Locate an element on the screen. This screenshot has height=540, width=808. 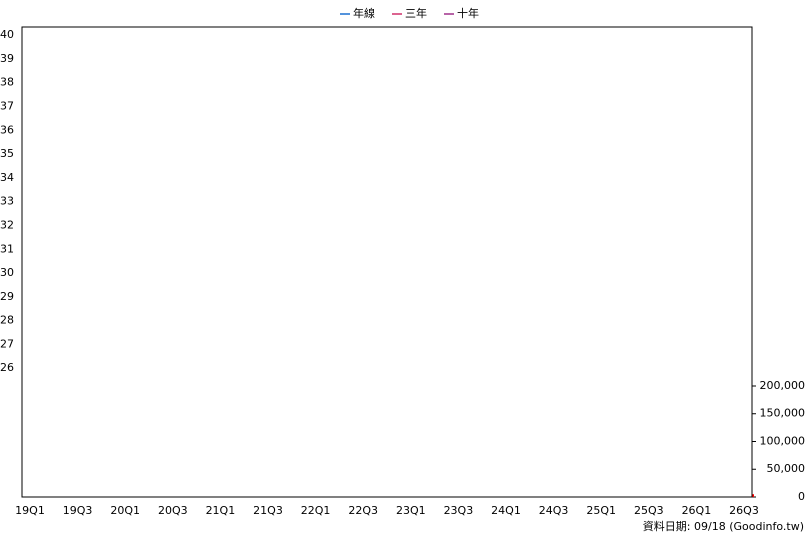
y-tick-label: 30 is located at coordinates (7, 272).